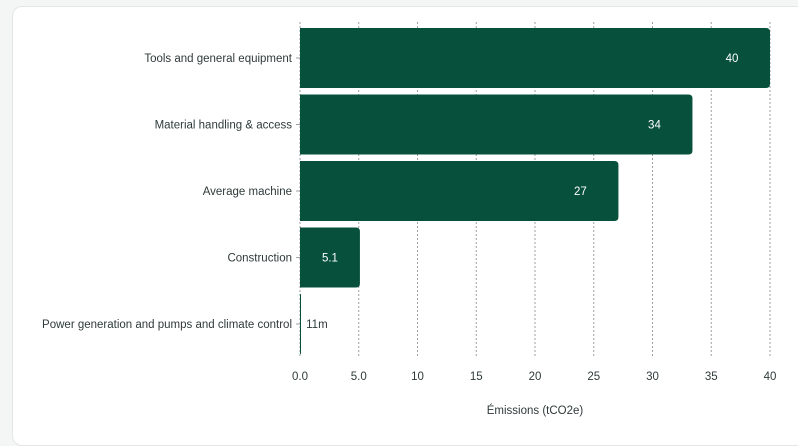  What do you see at coordinates (417, 377) in the screenshot?
I see `x-tick-label: 10` at bounding box center [417, 377].